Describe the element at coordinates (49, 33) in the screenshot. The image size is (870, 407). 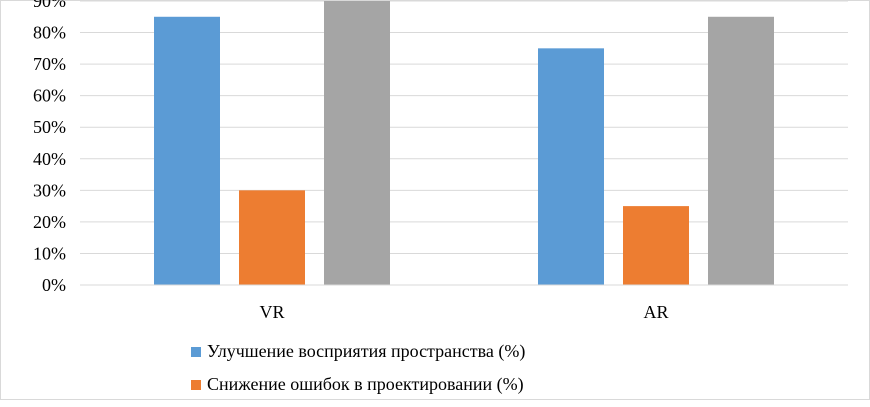
I see `y-tick-label: 80%` at that location.